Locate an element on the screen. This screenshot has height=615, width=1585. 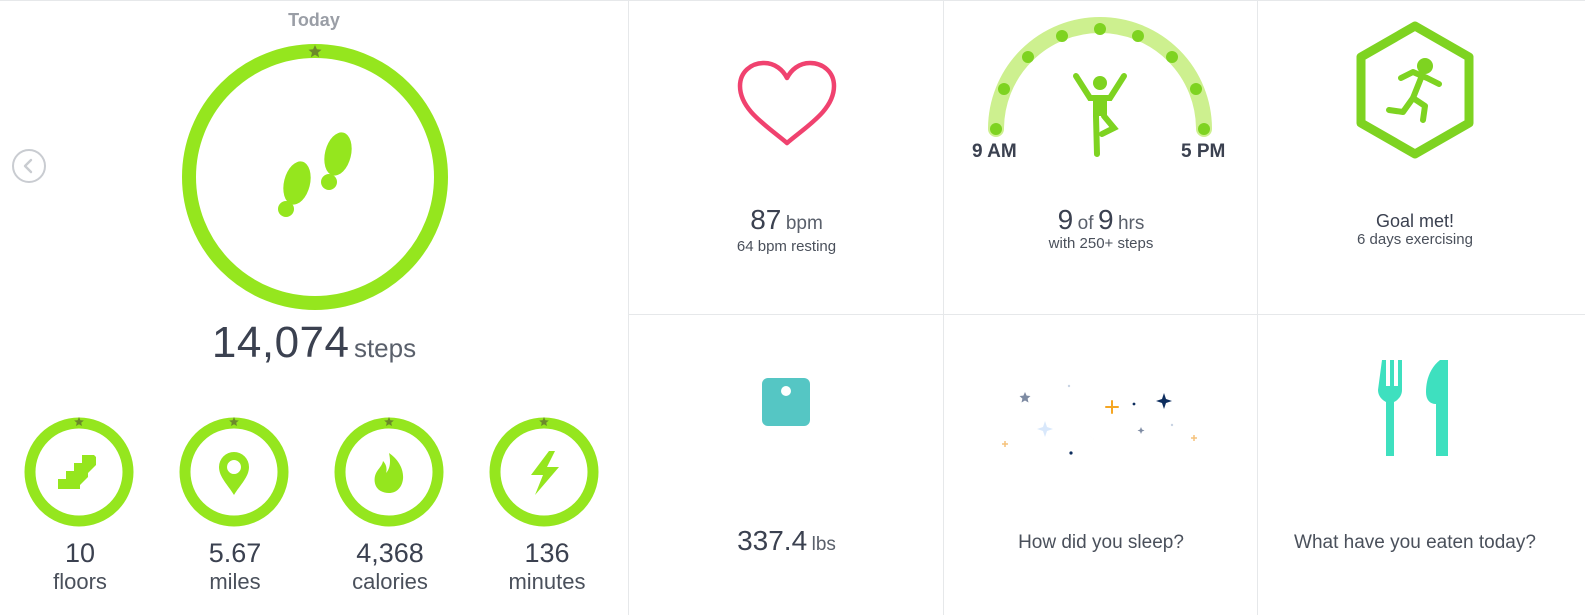
steps-ring is located at coordinates (315, 177).